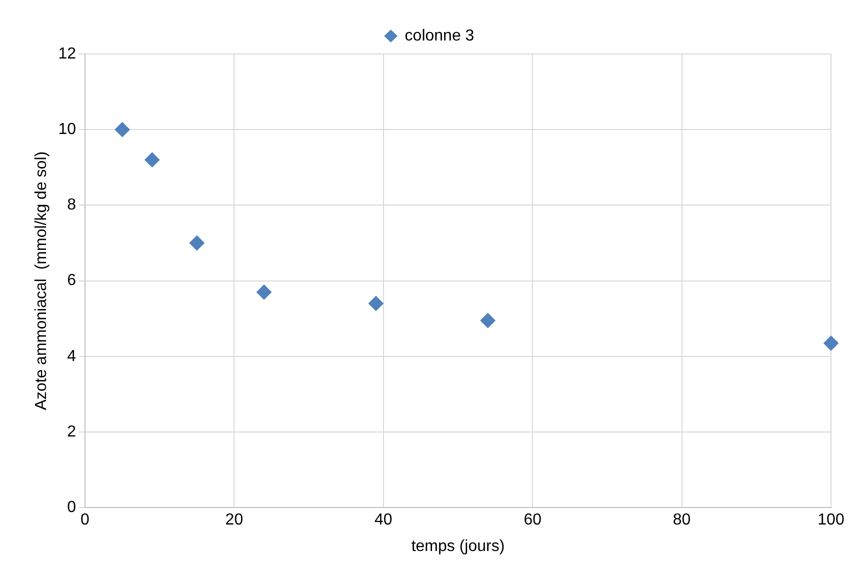 The image size is (864, 583). Describe the element at coordinates (831, 520) in the screenshot. I see `x-tick-label: 100` at that location.